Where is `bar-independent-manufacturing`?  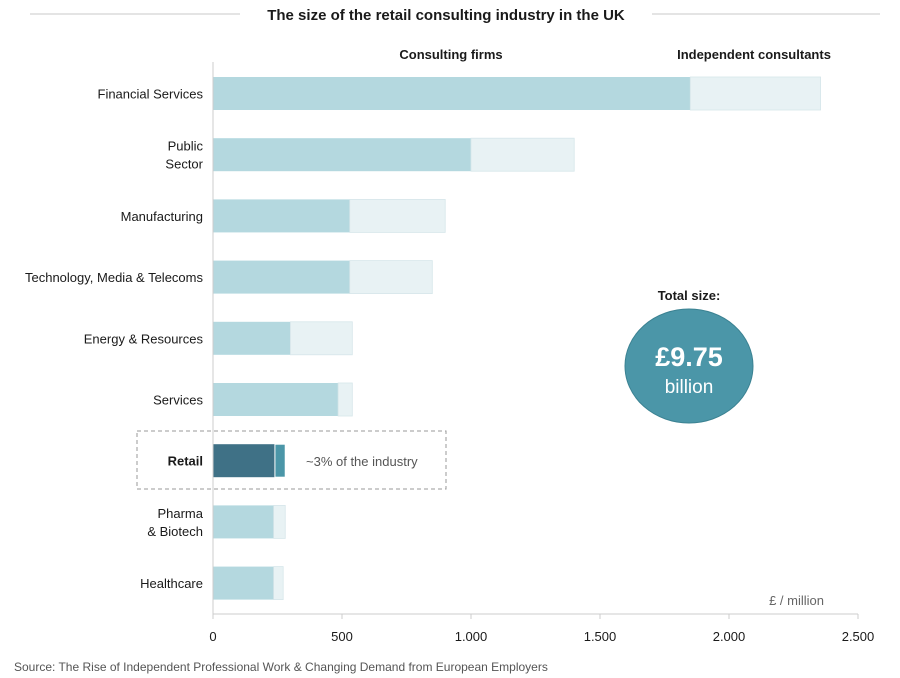 bar-independent-manufacturing is located at coordinates (397, 215).